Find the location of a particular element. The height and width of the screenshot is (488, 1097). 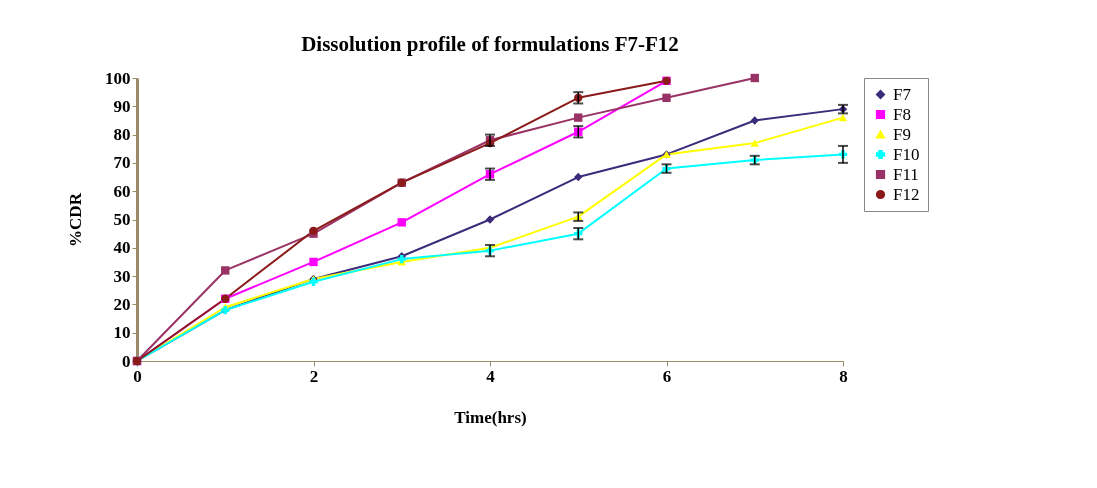

x-tick-label: 4 is located at coordinates (491, 376).